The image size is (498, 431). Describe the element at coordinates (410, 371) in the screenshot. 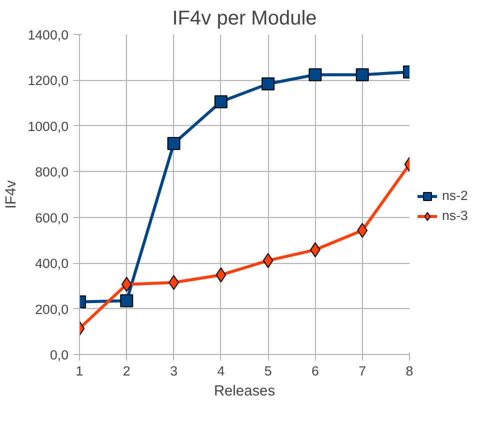

I see `x-tick-label: 8` at that location.